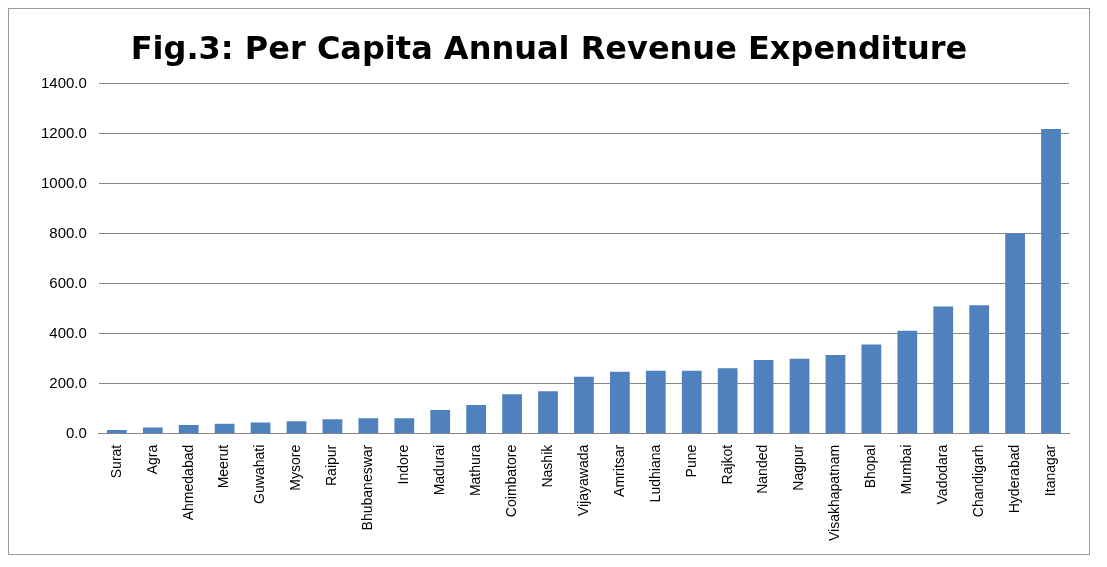 Image resolution: width=1107 pixels, height=567 pixels. Describe the element at coordinates (68, 382) in the screenshot. I see `y-tick-label: 200.0` at that location.